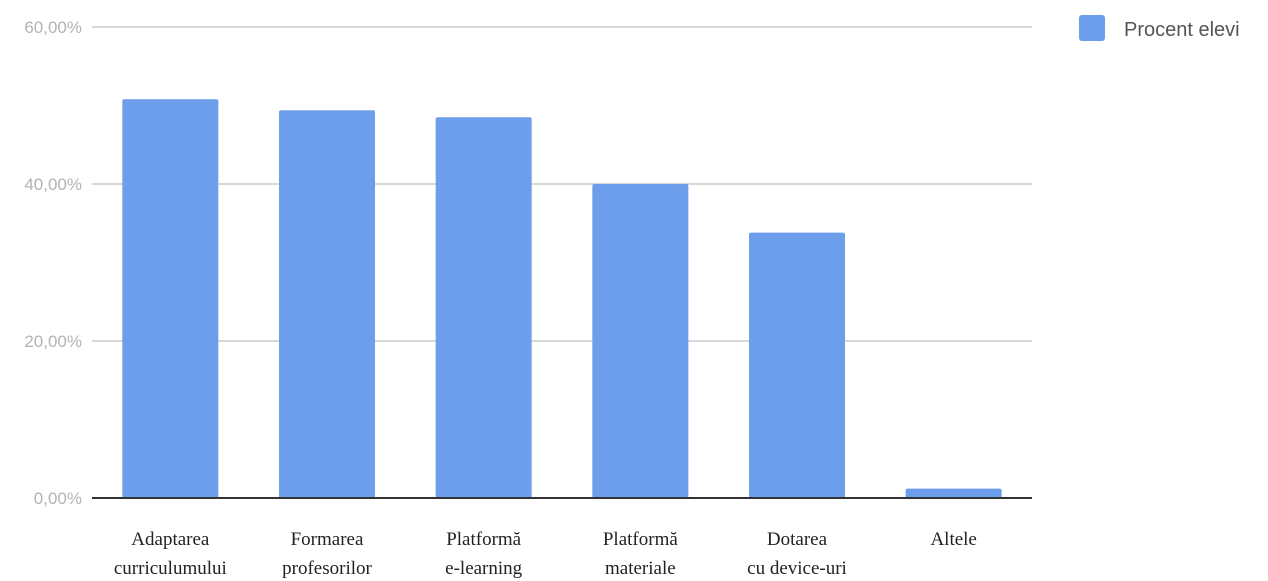 The width and height of the screenshot is (1268, 581). I want to click on legend: Procent elevi, so click(1159, 28).